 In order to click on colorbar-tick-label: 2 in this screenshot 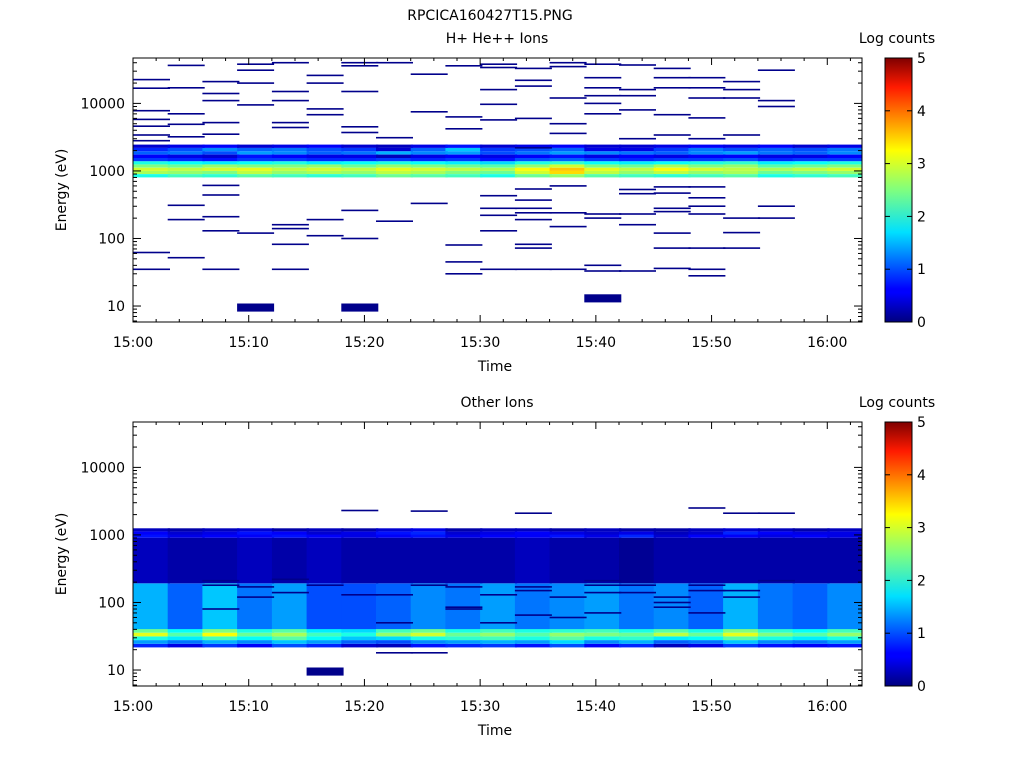, I will do `click(921, 217)`.